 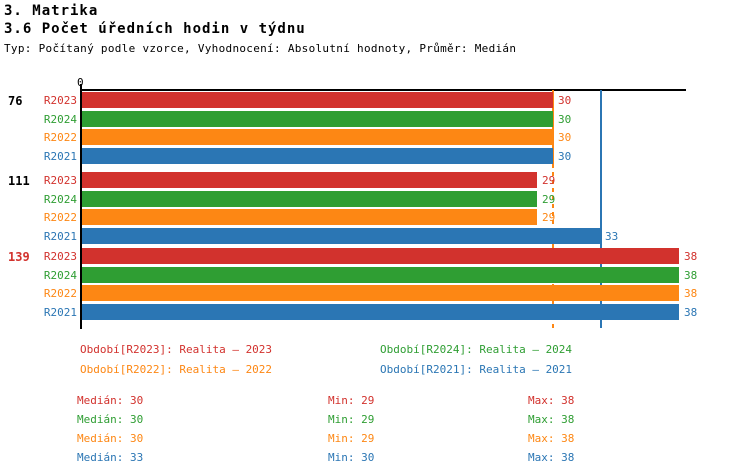 I want to click on x-axis-tick-zero: 0, so click(x=80, y=82).